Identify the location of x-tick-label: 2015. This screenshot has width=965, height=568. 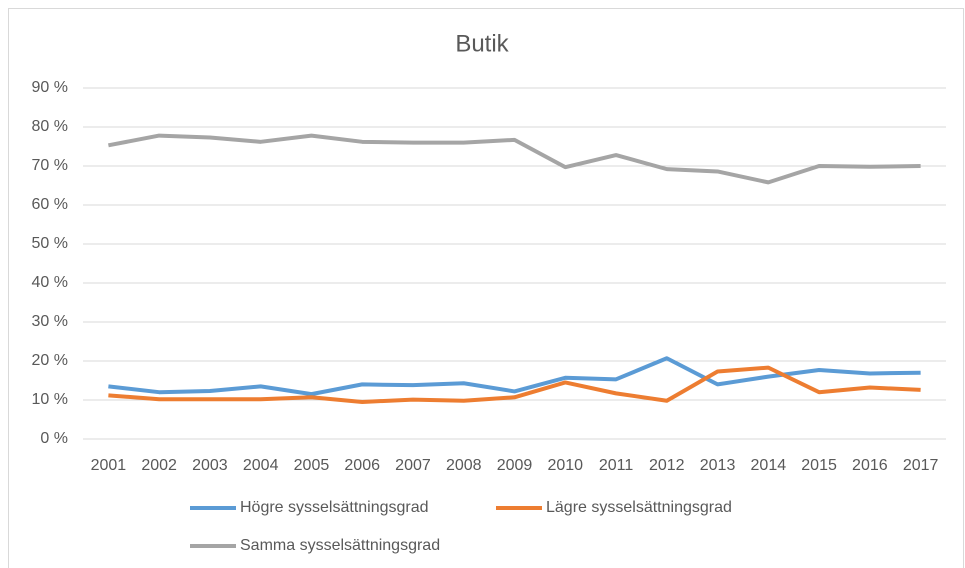
(819, 465).